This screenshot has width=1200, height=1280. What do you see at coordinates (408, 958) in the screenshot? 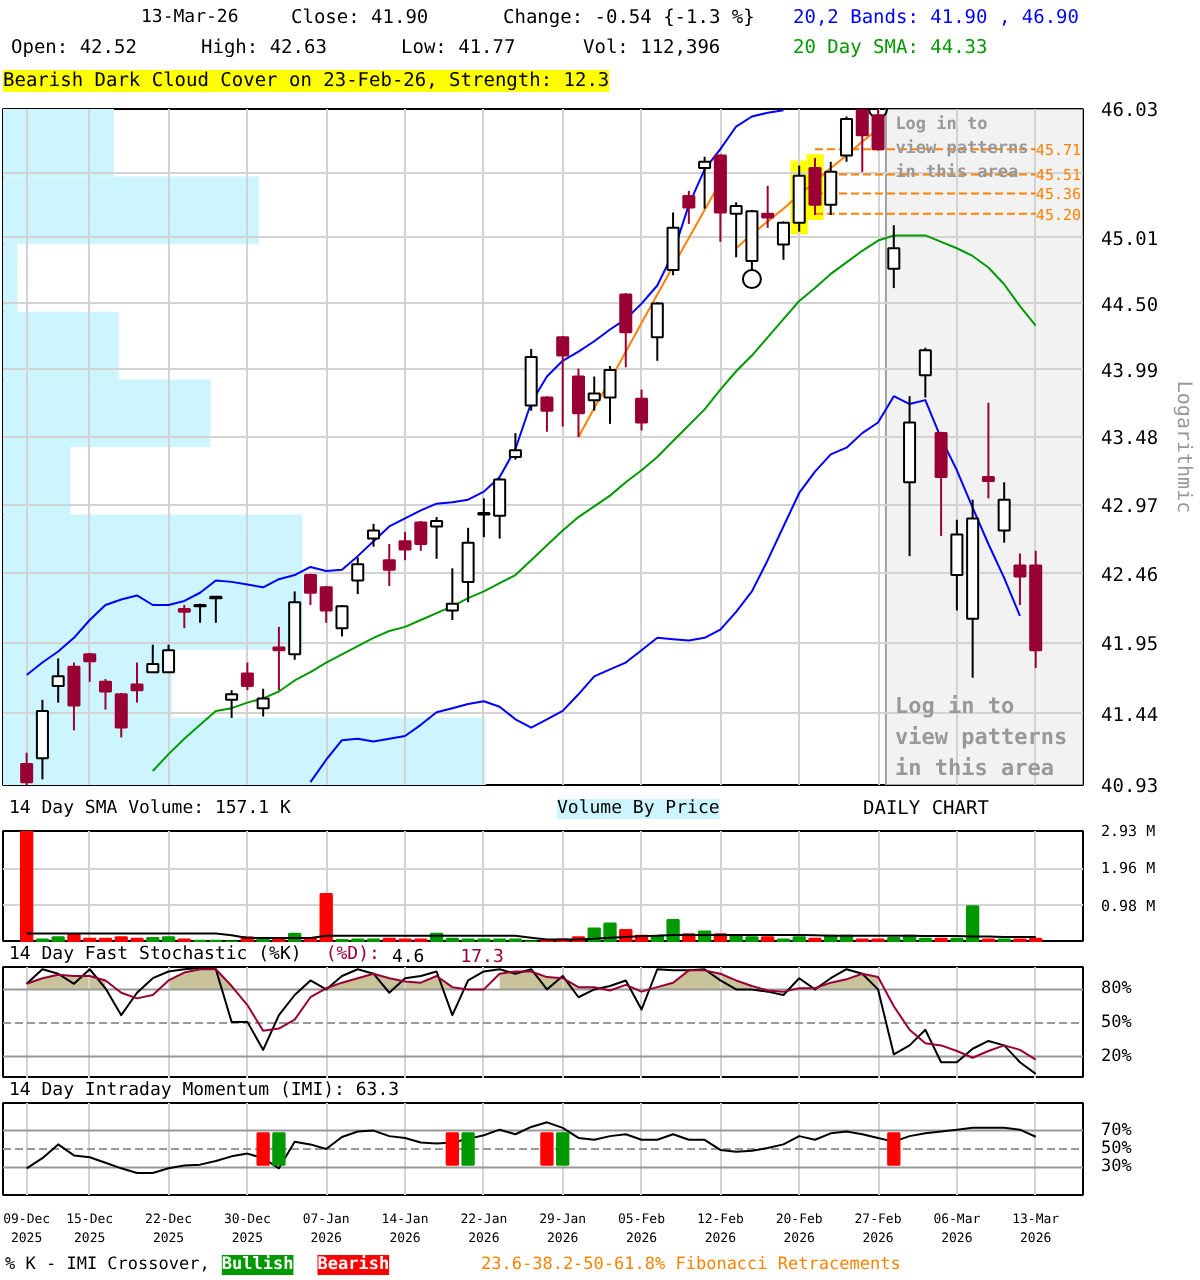
I see `annotation: 4.6` at bounding box center [408, 958].